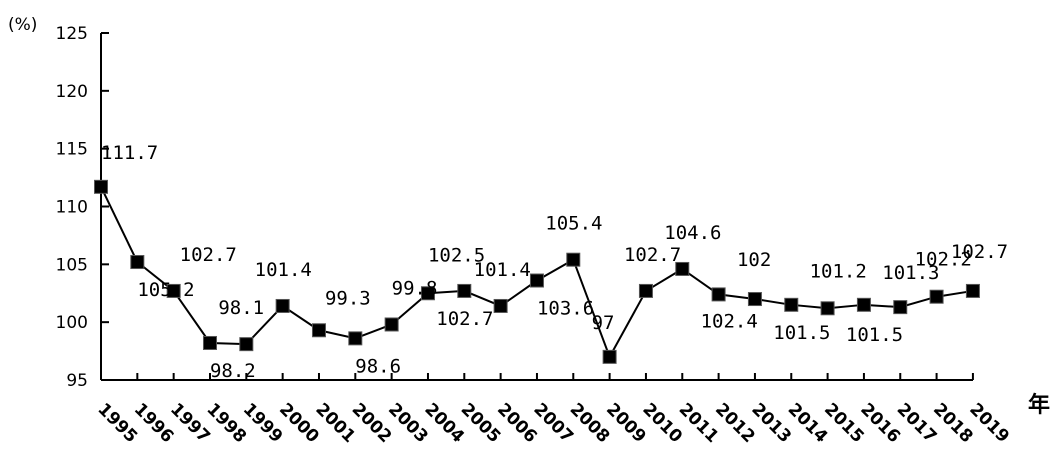 This screenshot has height=463, width=1057. Describe the element at coordinates (699, 423) in the screenshot. I see `x-tick-label: 2011` at that location.